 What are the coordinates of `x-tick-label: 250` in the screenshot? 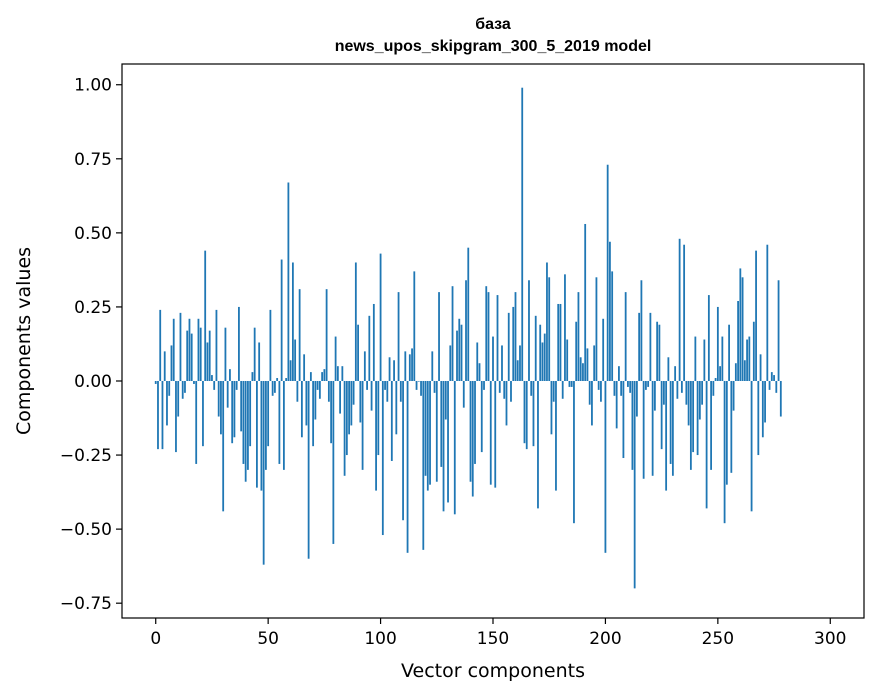 It's located at (718, 639).